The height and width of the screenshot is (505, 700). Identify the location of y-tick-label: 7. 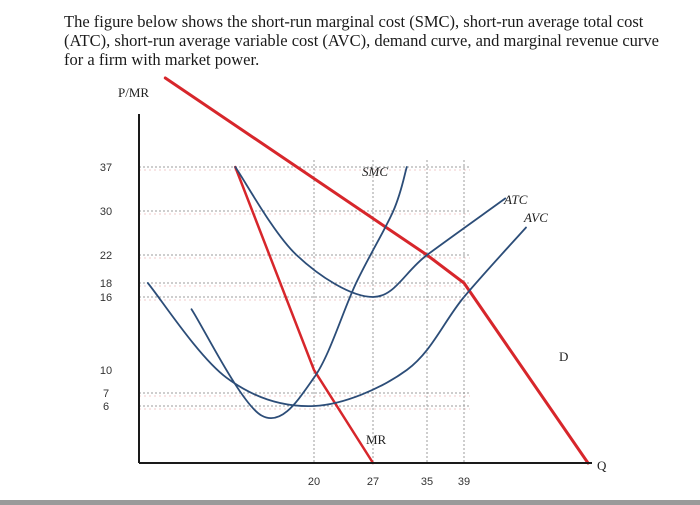
(106, 394).